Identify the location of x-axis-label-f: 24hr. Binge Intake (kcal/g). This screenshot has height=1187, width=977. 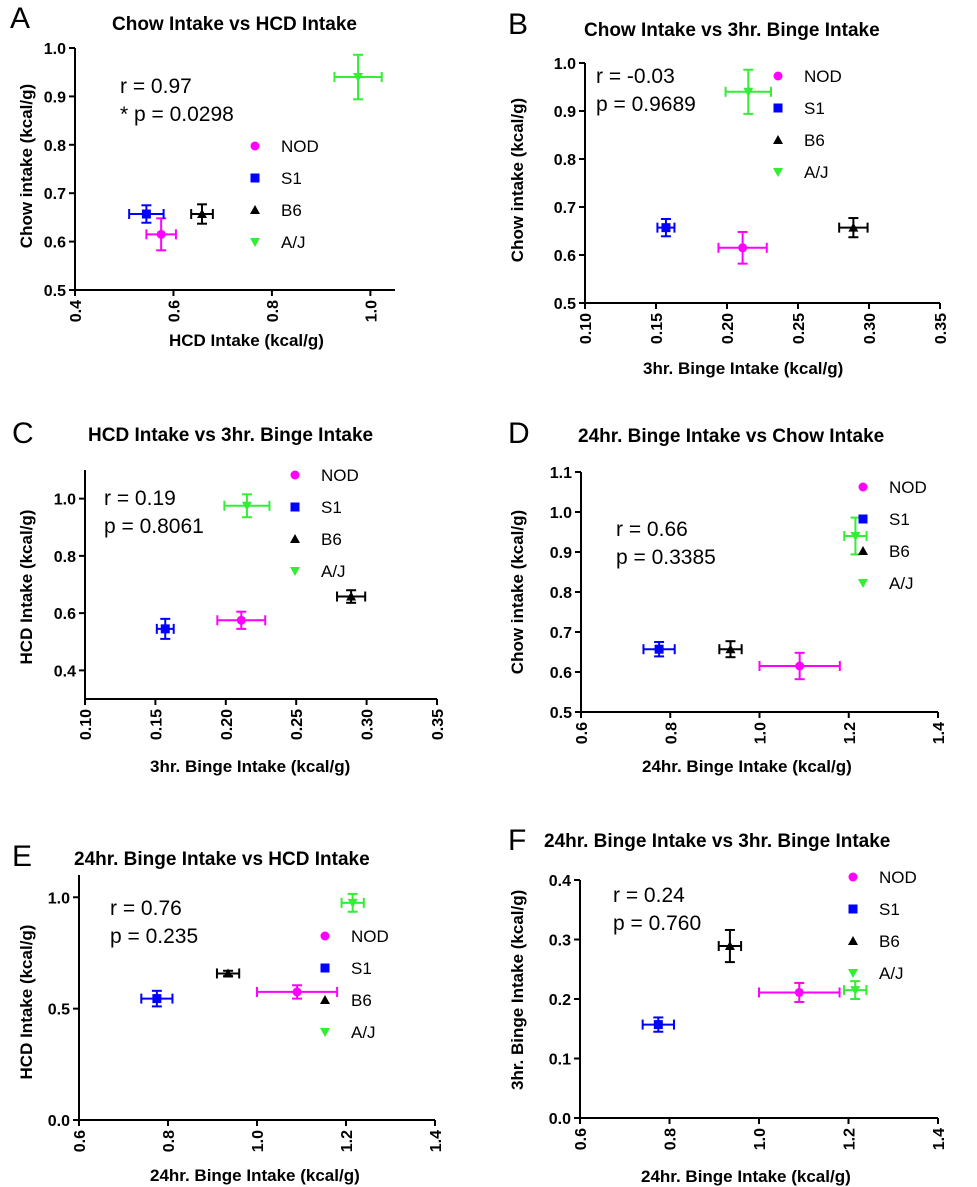
(746, 1176).